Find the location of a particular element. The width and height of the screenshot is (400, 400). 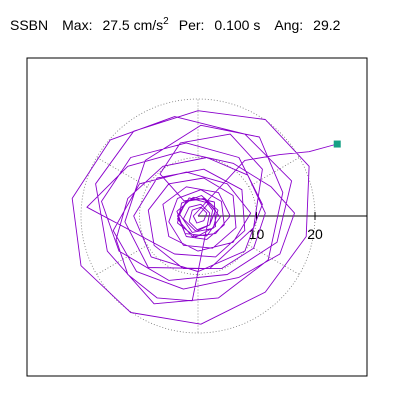

chart-header: SSBN Max: 27.5 cm/s2 Per: 0.100 s Ang: 29.2 is located at coordinates (175, 25).